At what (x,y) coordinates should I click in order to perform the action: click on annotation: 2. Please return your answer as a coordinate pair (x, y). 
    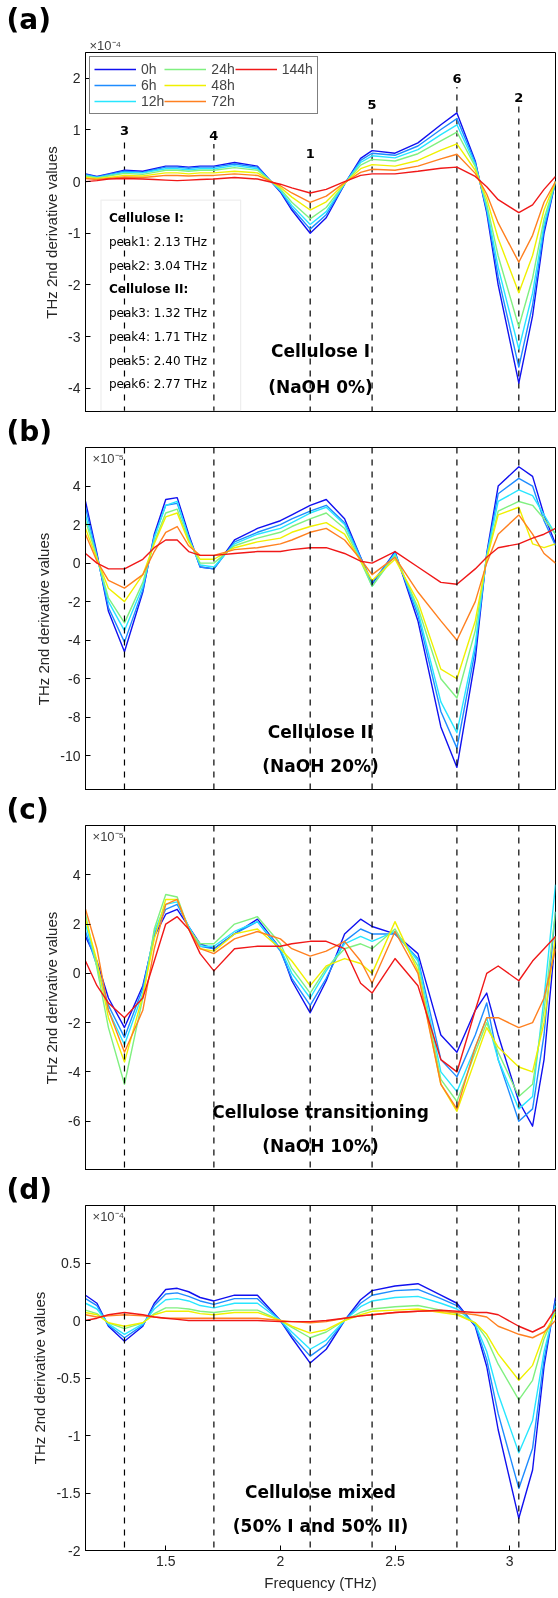
    Looking at the image, I should click on (519, 97).